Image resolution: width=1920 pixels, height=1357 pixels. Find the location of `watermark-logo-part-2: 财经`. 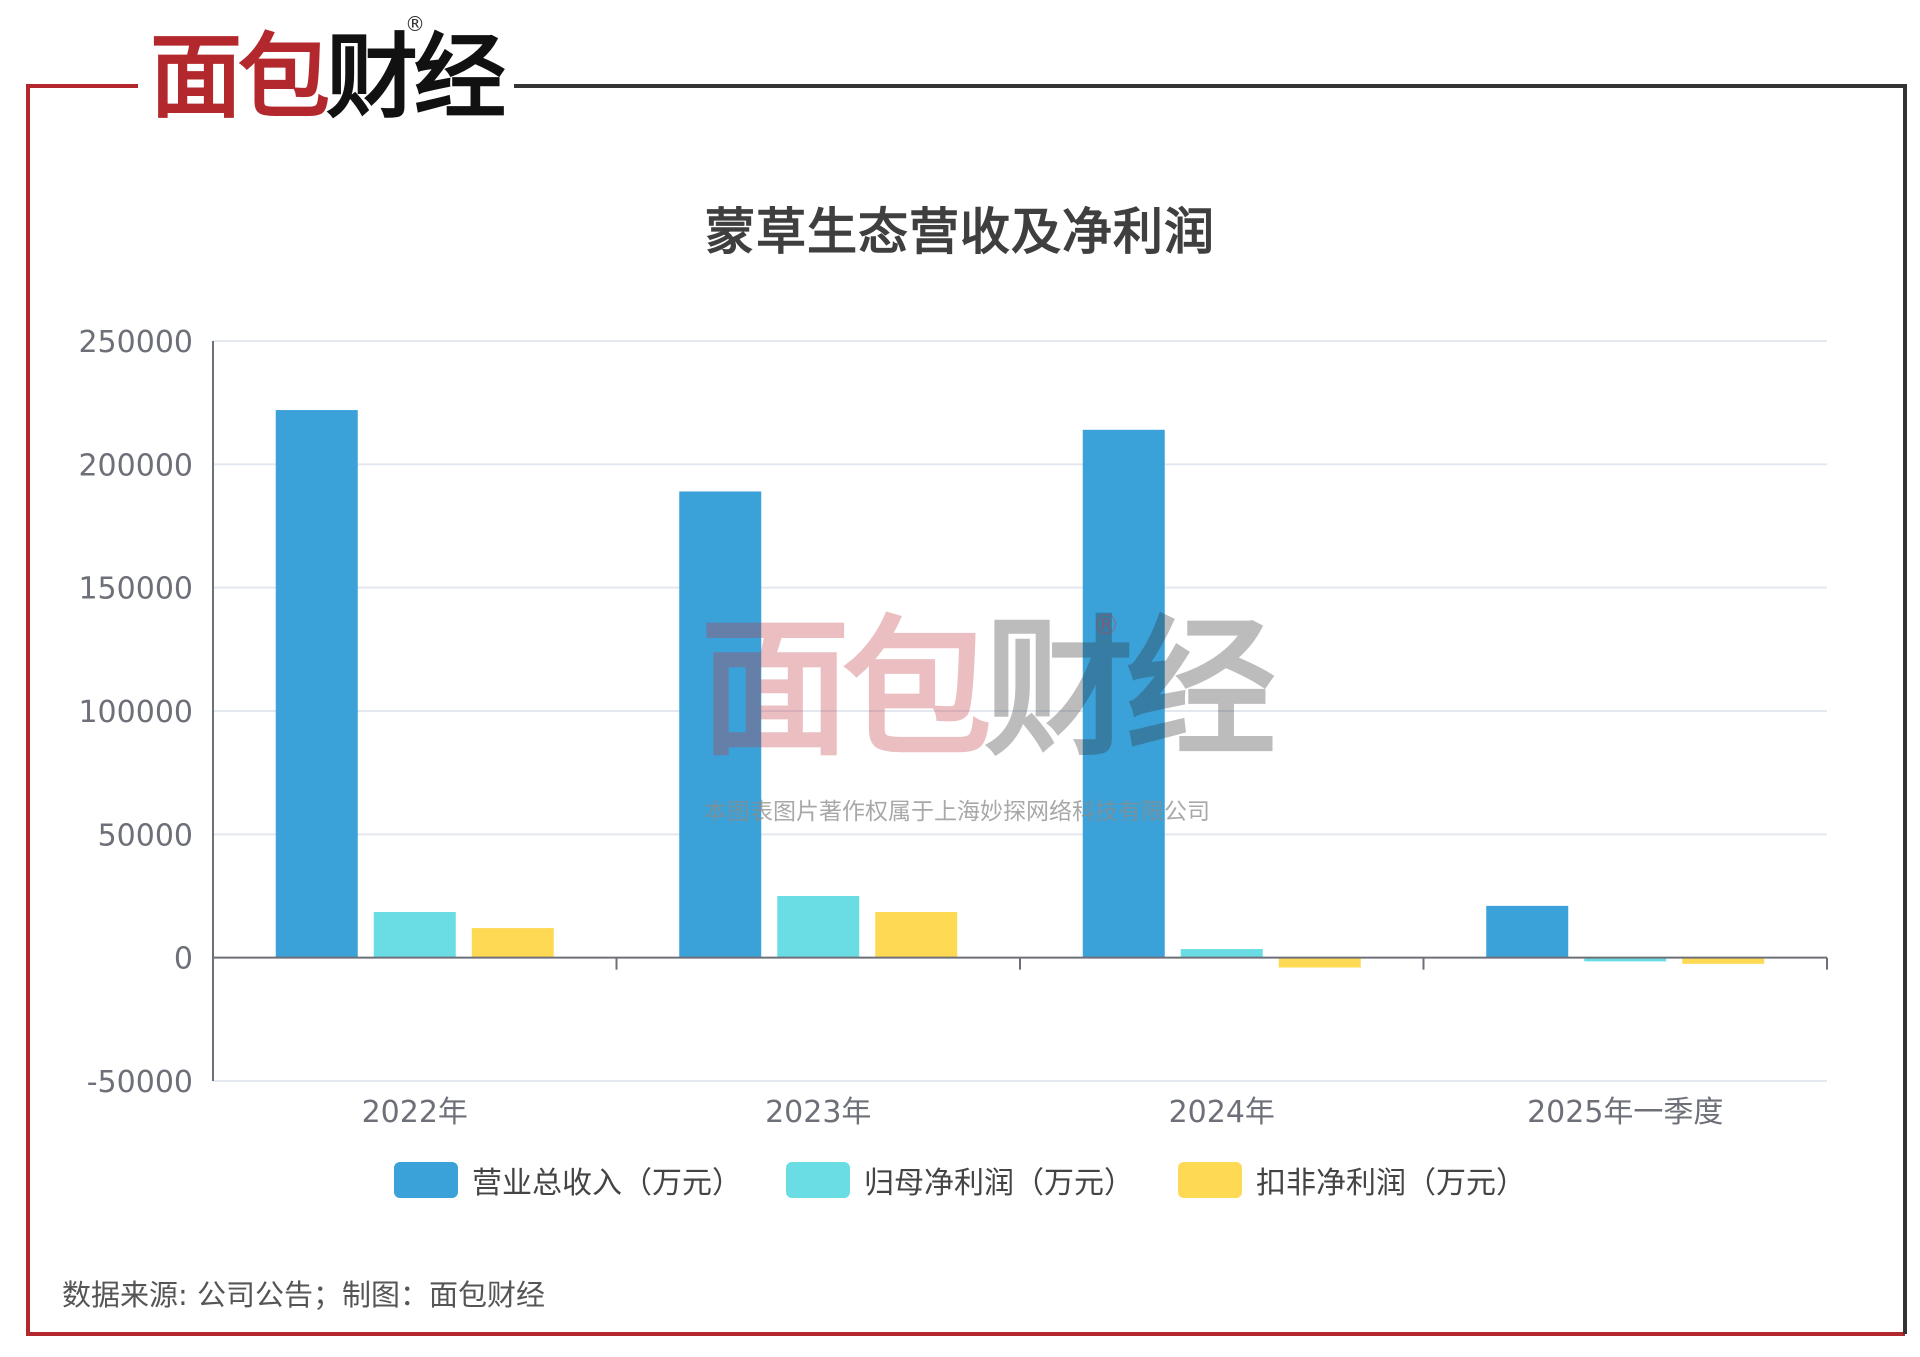

watermark-logo-part-2: 财经 is located at coordinates (1130, 690).